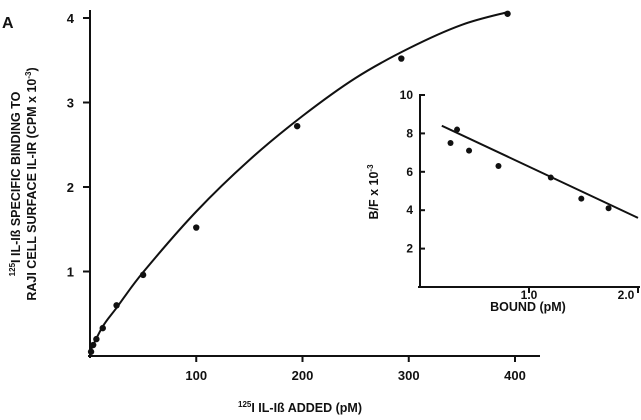  What do you see at coordinates (515, 375) in the screenshot?
I see `main-x-tick-label: 400` at bounding box center [515, 375].